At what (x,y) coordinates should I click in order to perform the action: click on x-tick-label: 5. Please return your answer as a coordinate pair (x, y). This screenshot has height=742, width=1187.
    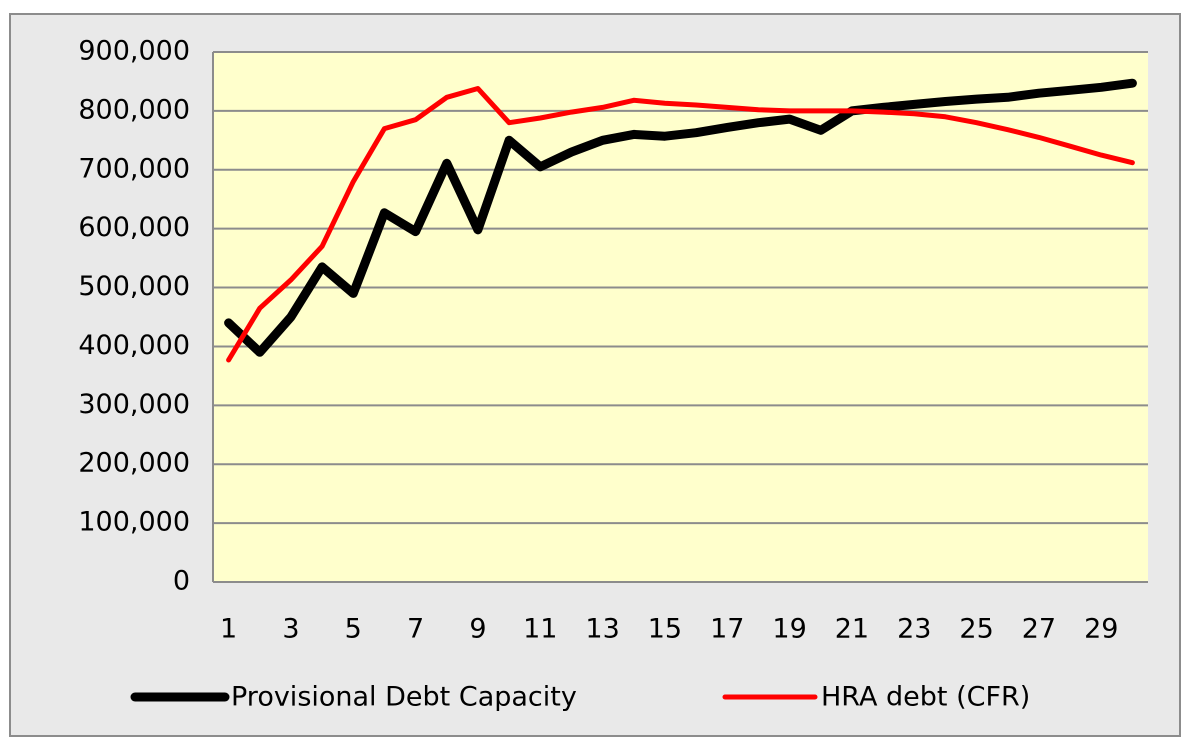
    Looking at the image, I should click on (353, 629).